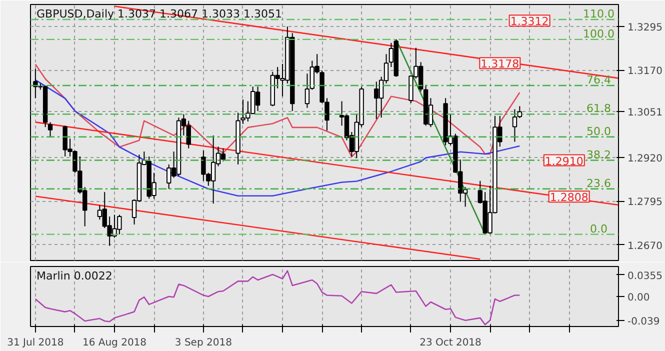  Describe the element at coordinates (35, 343) in the screenshot. I see `x-tick-label: 31 Jul 2018` at that location.